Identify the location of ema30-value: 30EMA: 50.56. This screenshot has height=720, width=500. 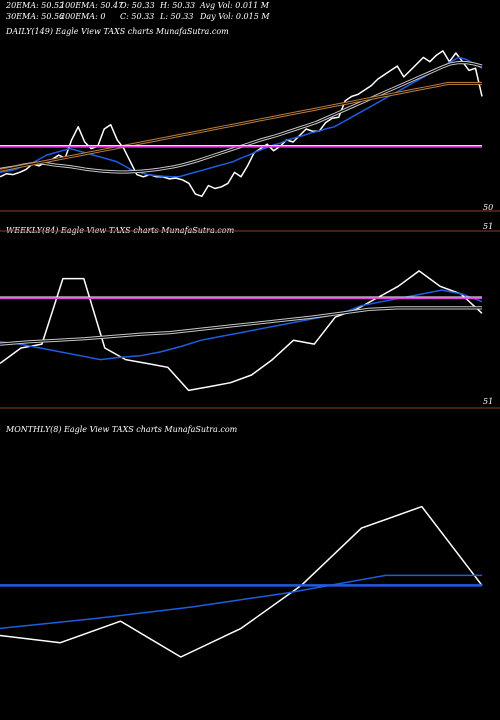
(35, 16).